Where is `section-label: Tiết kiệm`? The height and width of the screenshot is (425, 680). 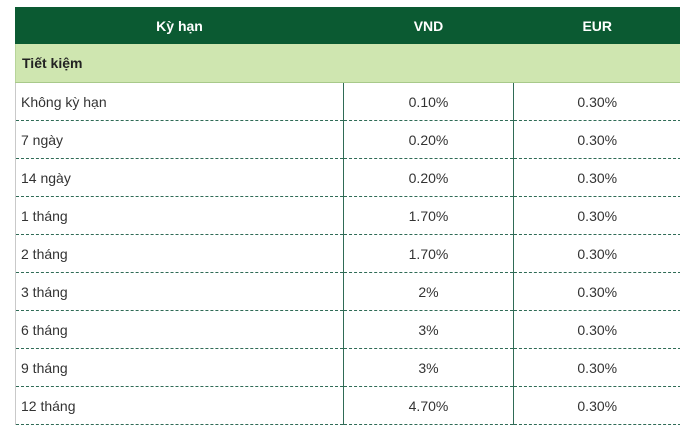 section-label: Tiết kiệm is located at coordinates (348, 63).